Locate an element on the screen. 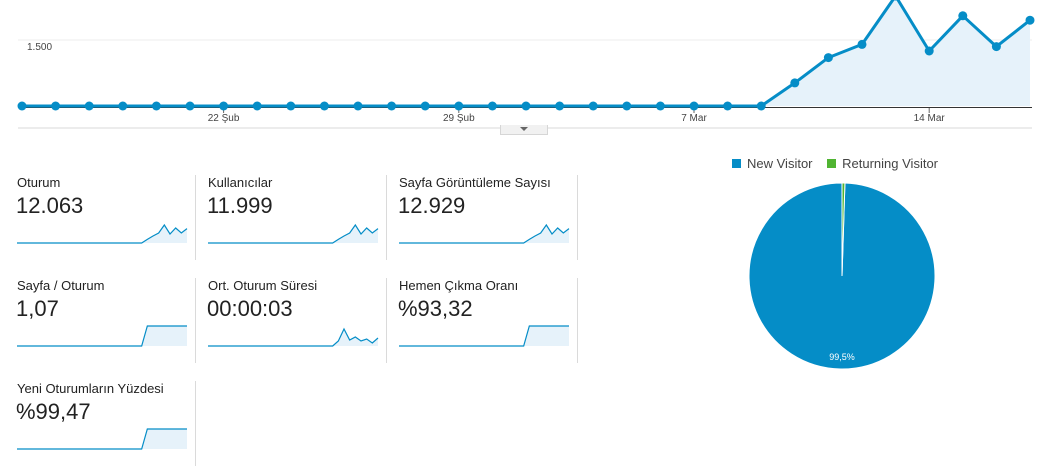 Image resolution: width=1052 pixels, height=466 pixels. pie-slice-returning-visitor is located at coordinates (843, 229).